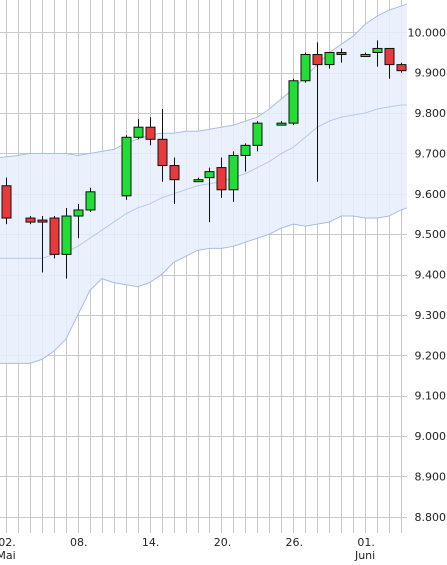 Image resolution: width=447 pixels, height=565 pixels. What do you see at coordinates (8, 555) in the screenshot?
I see `x-tick-sublabel: Mai` at bounding box center [8, 555].